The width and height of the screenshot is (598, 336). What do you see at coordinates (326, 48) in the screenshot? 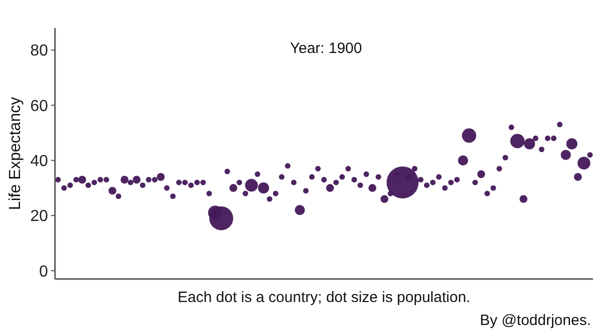
I see `text: Year: 1900` at bounding box center [326, 48].